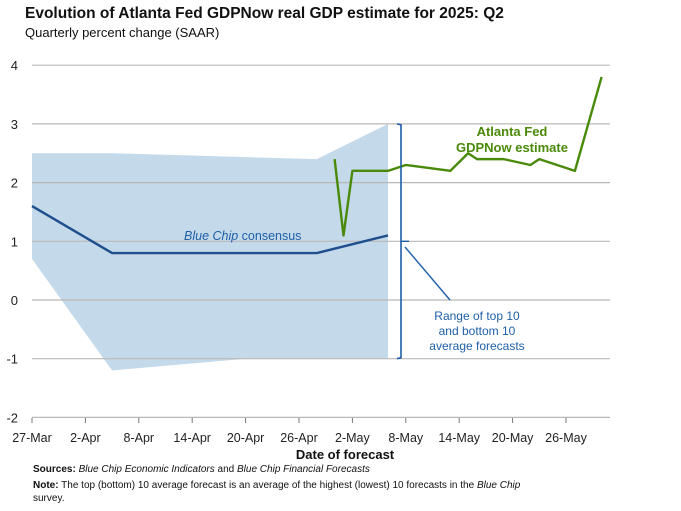 The width and height of the screenshot is (681, 511). I want to click on note-label: Note:, so click(46, 485).